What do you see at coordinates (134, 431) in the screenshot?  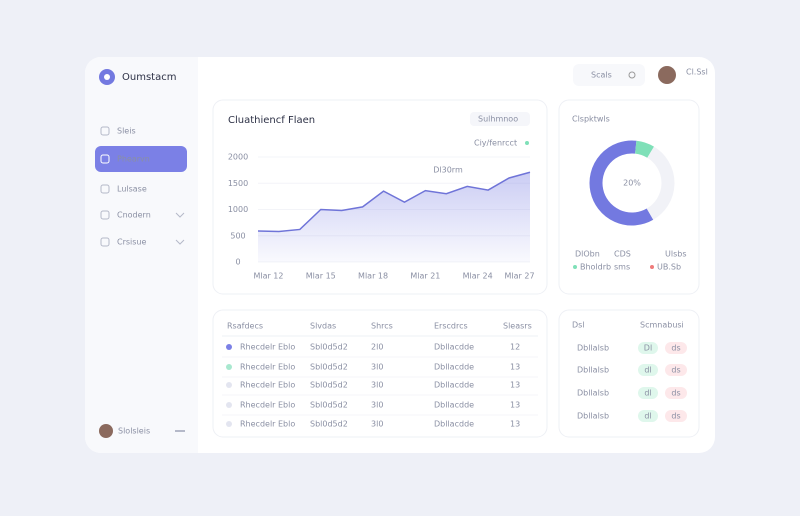 I see `user: Slolsleis` at bounding box center [134, 431].